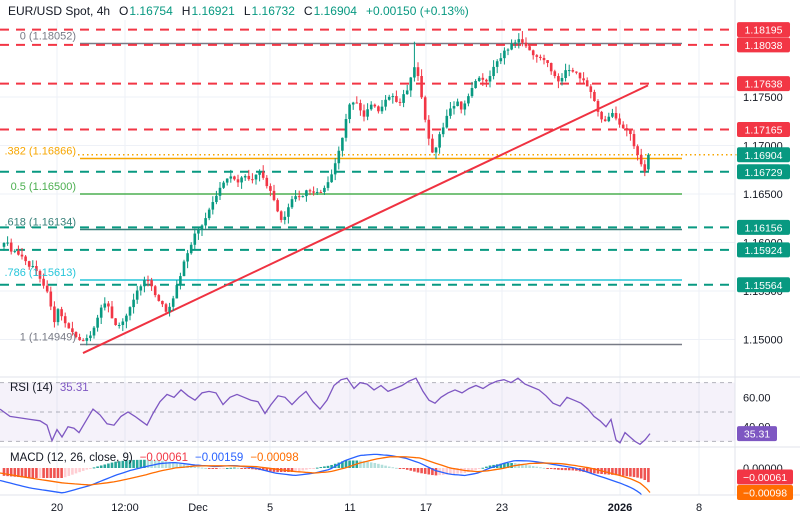 This screenshot has width=800, height=519. Describe the element at coordinates (763, 195) in the screenshot. I see `svg-text: 1.16500` at that location.